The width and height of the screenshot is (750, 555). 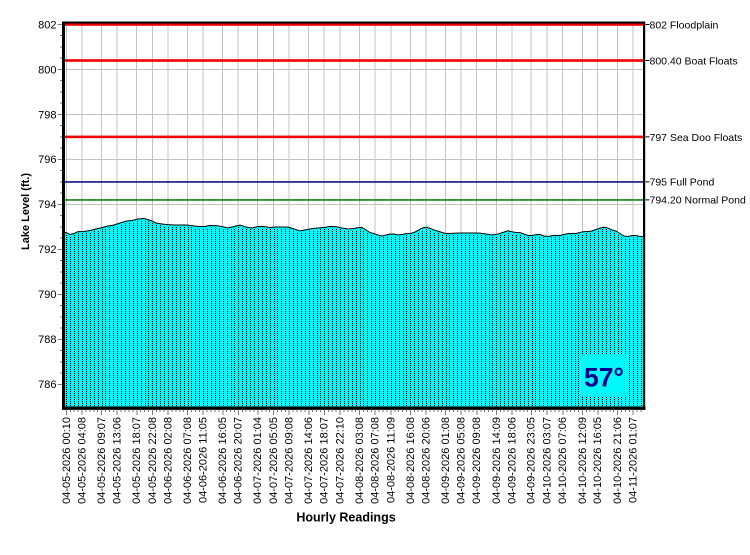 I want to click on svg-text: Hourly Readings, so click(x=345, y=518).